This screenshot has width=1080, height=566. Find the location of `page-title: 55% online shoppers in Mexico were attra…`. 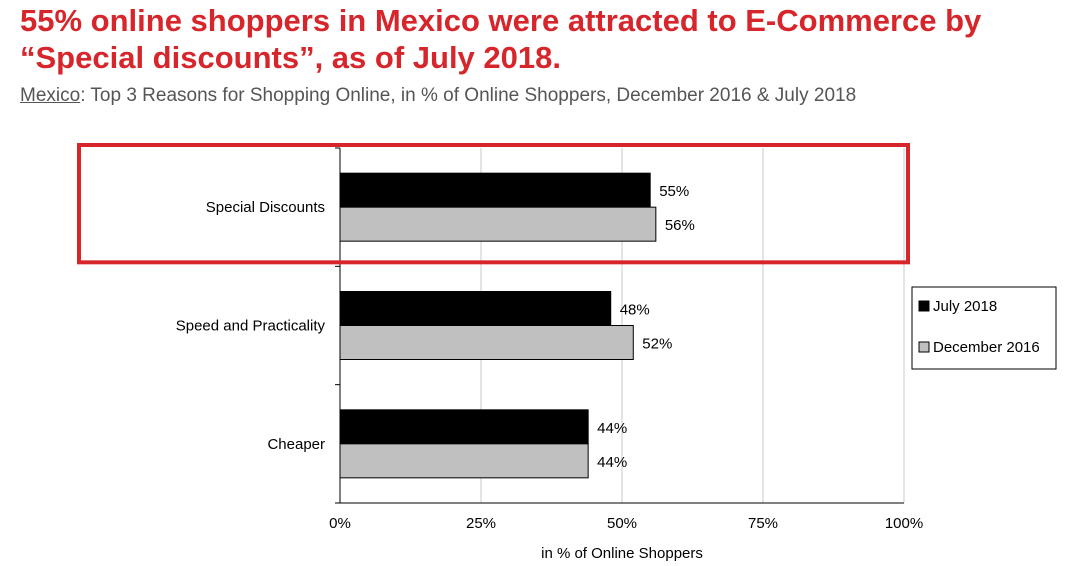

page-title: 55% online shoppers in Mexico were attra… is located at coordinates (501, 39).